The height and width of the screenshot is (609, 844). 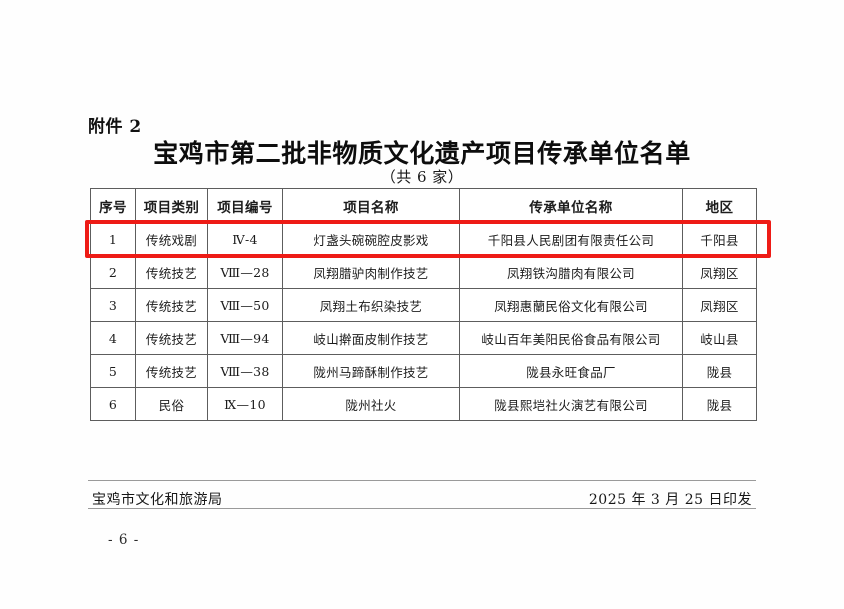 I want to click on page-subtitle: （共 6 家）, so click(x=422, y=177).